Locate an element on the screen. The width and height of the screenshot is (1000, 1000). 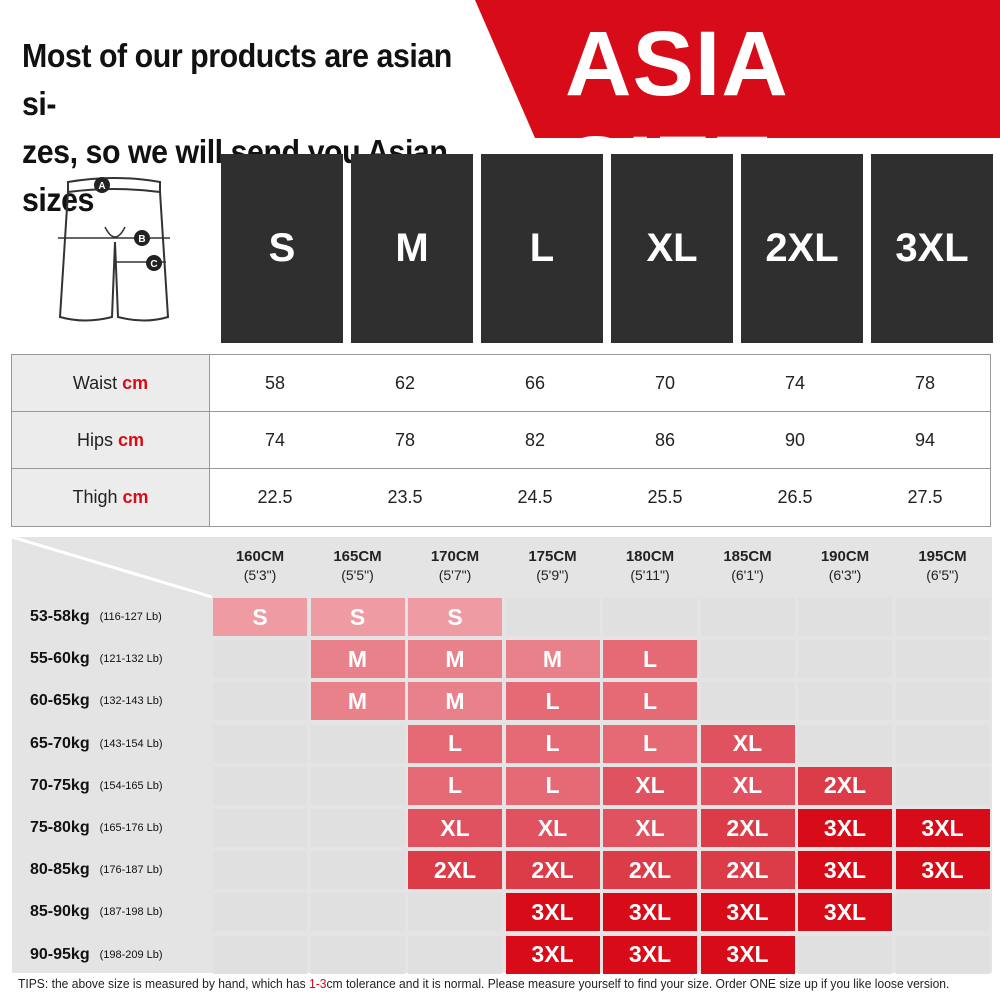
weight-kg: 65-70kg is located at coordinates (60, 743).